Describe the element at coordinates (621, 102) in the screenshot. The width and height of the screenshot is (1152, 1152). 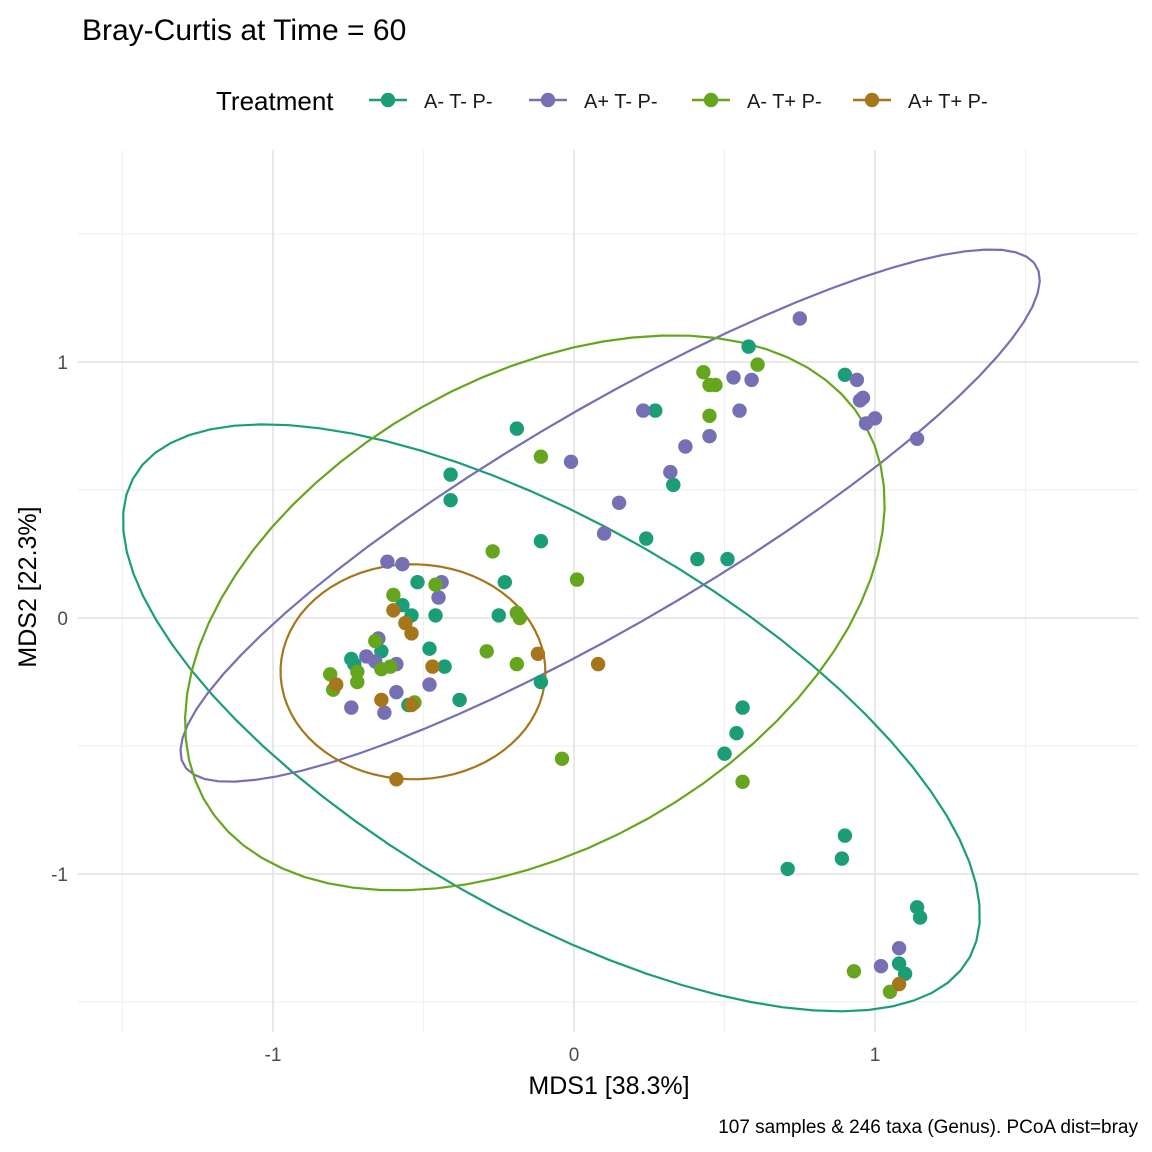
I see `legend-label: A+ T- P-` at that location.